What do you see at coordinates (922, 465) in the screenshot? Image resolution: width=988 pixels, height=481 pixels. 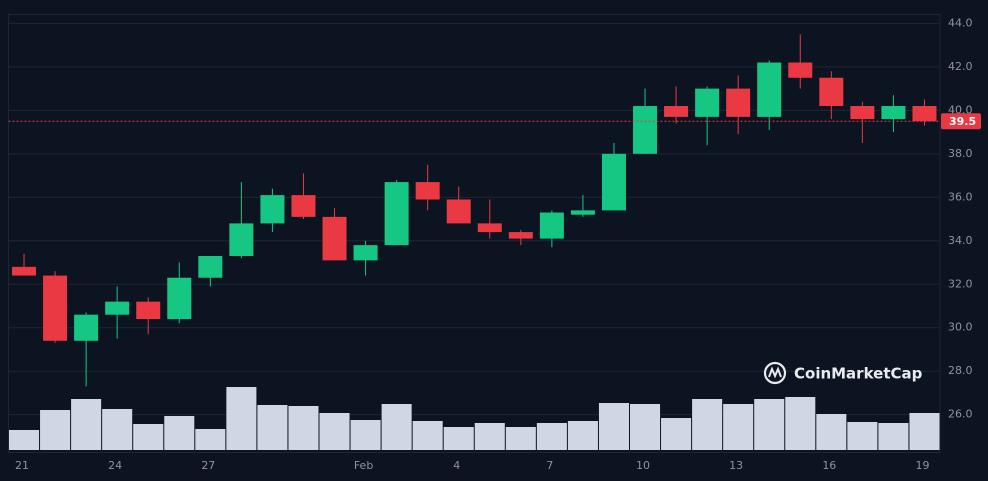 I see `x-tick-label: 19` at bounding box center [922, 465].